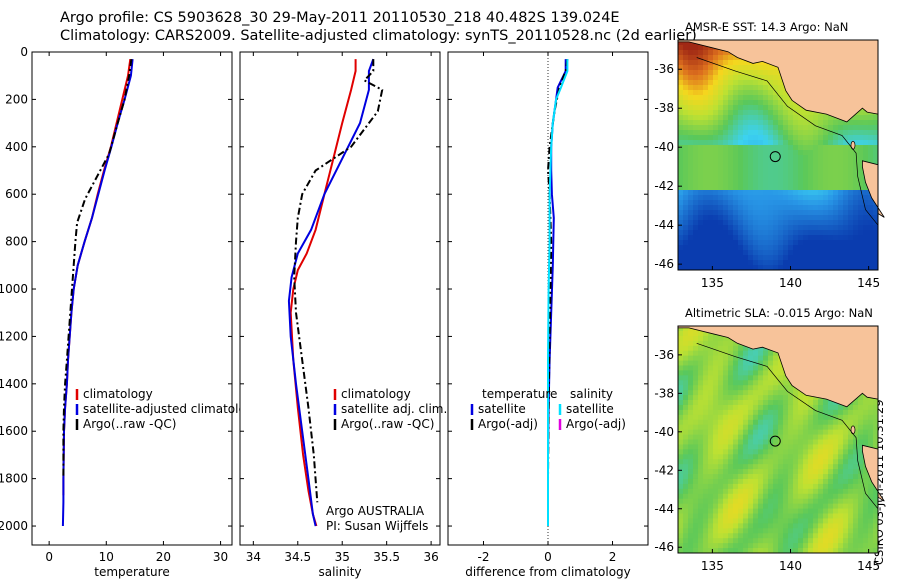  Describe the element at coordinates (779, 313) in the screenshot. I see `sla-map-title: Altimetric SLA: -0.015 Argo: NaN` at that location.